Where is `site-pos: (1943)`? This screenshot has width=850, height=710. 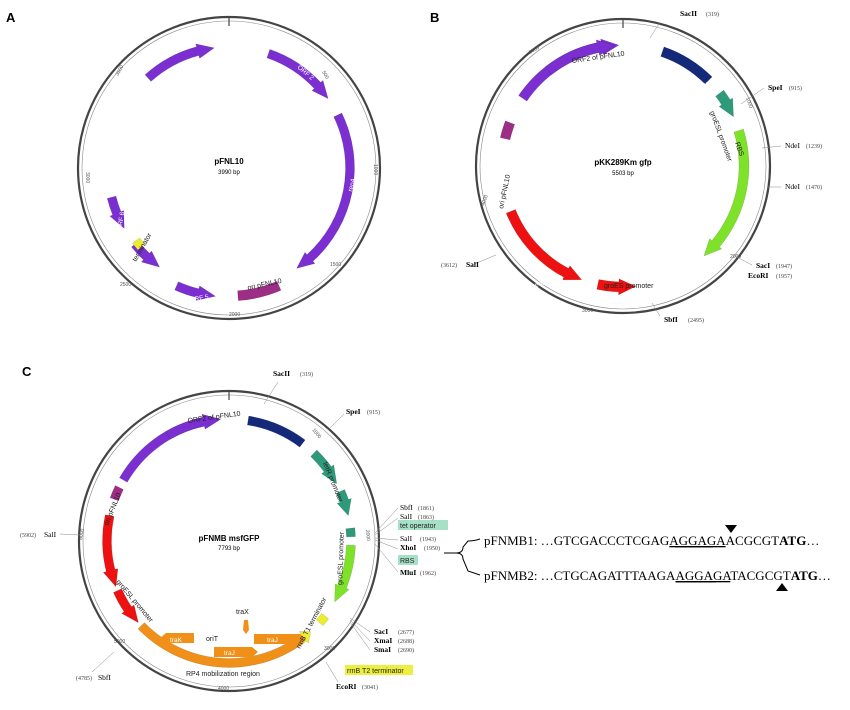
site-pos: (1943) is located at coordinates (428, 539).